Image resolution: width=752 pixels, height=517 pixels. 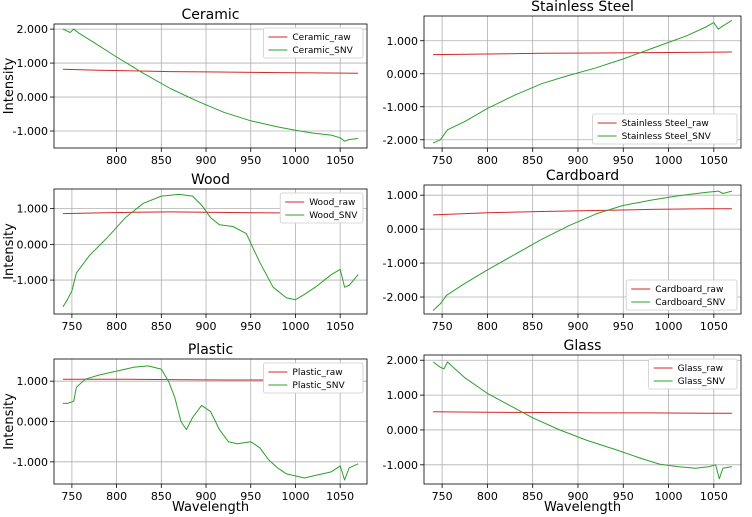 What do you see at coordinates (690, 303) in the screenshot?
I see `legend-entry: Cardboard_SNV` at bounding box center [690, 303].